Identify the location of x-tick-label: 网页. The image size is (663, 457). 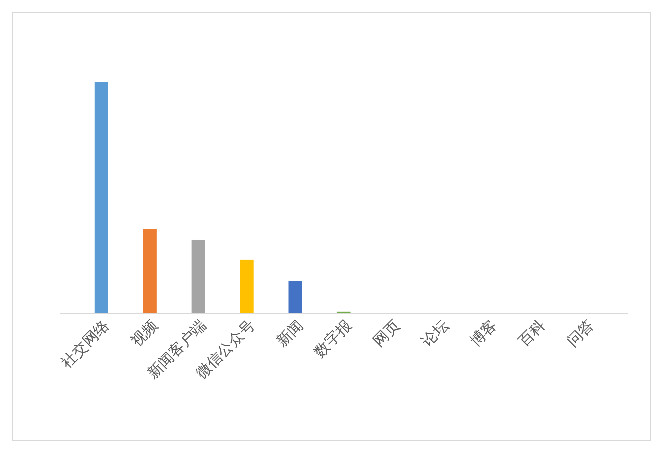
(387, 334).